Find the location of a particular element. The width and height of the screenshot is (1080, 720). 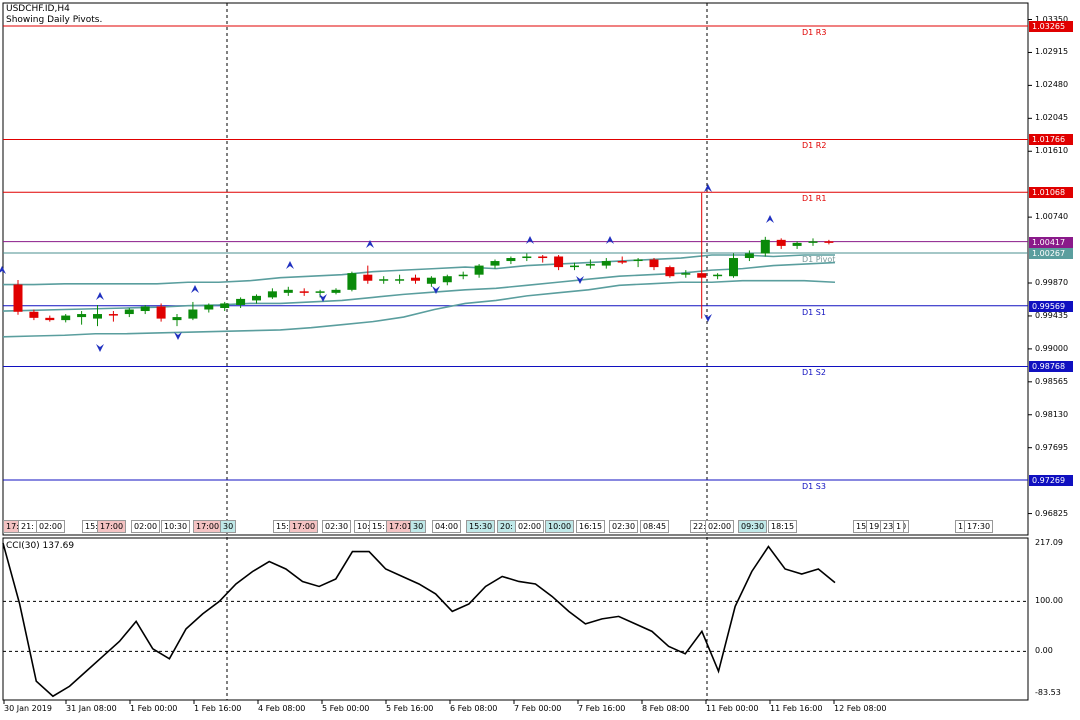

time-axis-label: 6 Feb 08:00 is located at coordinates (474, 708).